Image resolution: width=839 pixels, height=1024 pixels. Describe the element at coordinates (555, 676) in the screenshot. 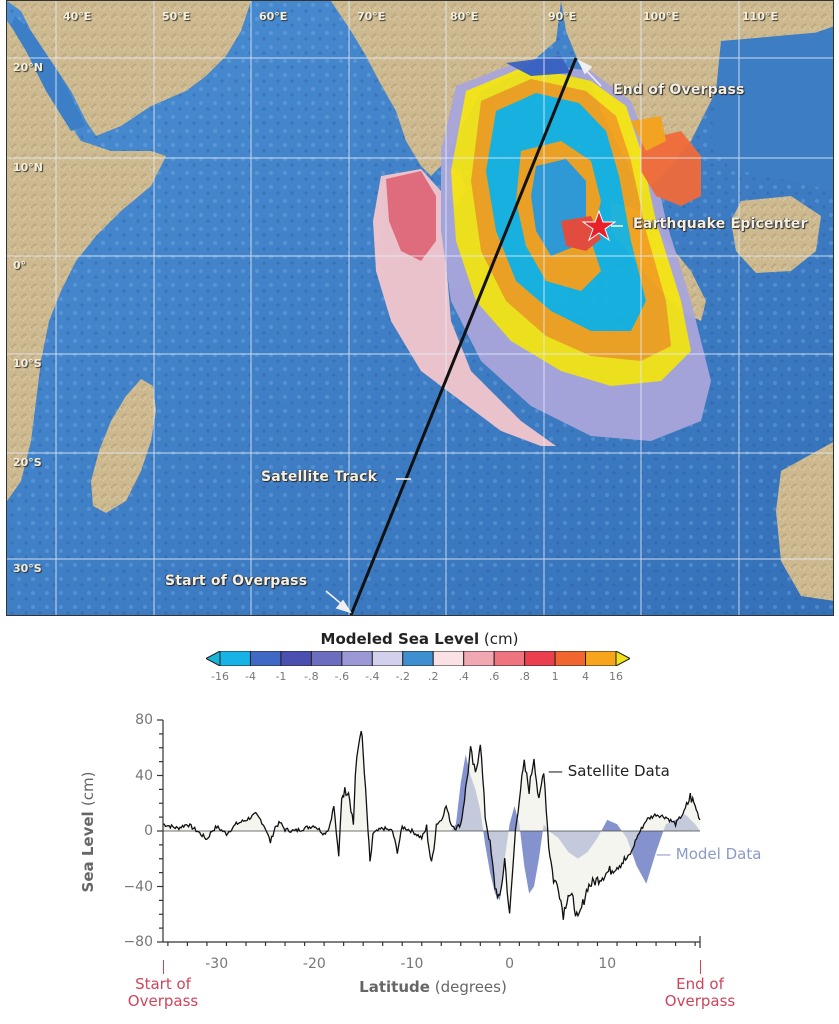

I see `colorbar-tick: 1` at that location.